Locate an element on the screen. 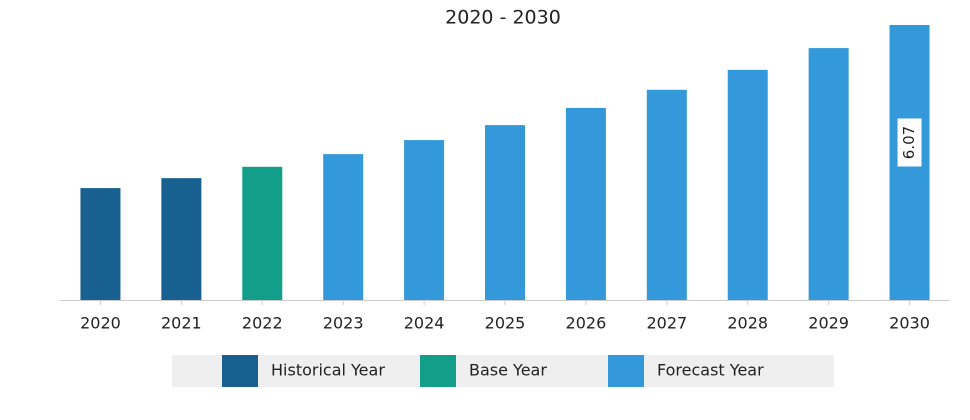 The image size is (970, 420). x-tick-label: 2030 is located at coordinates (909, 323).